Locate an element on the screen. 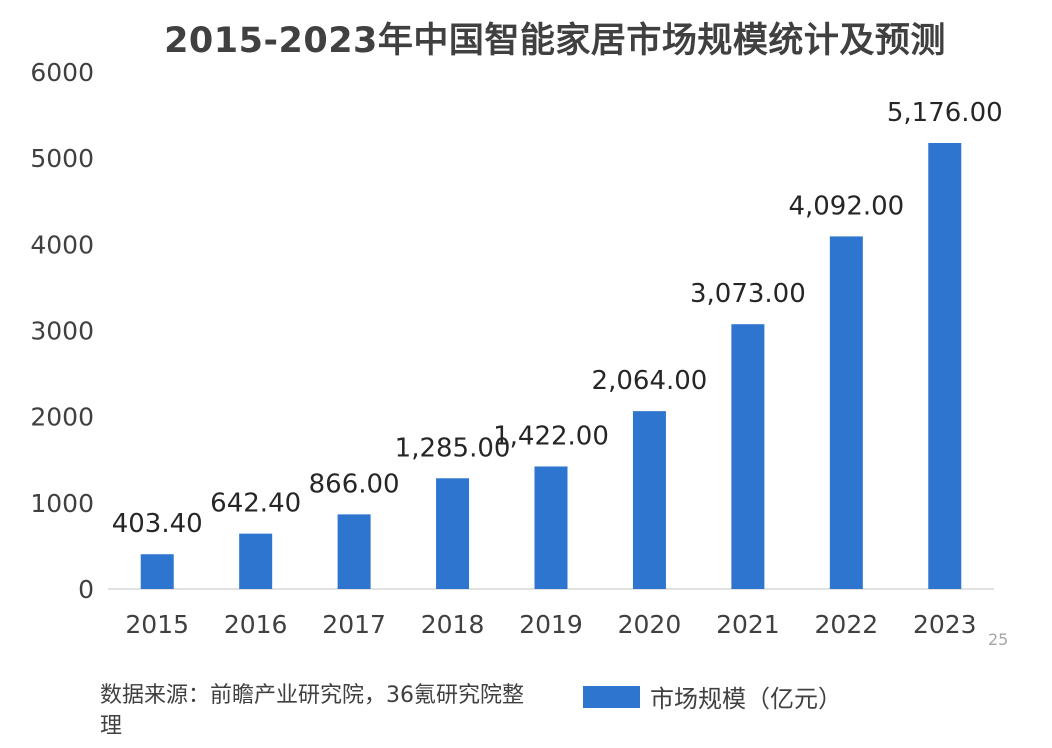 This screenshot has height=748, width=1052. x-axis: 2015 2016 2017 2018 2019 2020 2021 2022 2023 is located at coordinates (551, 613).